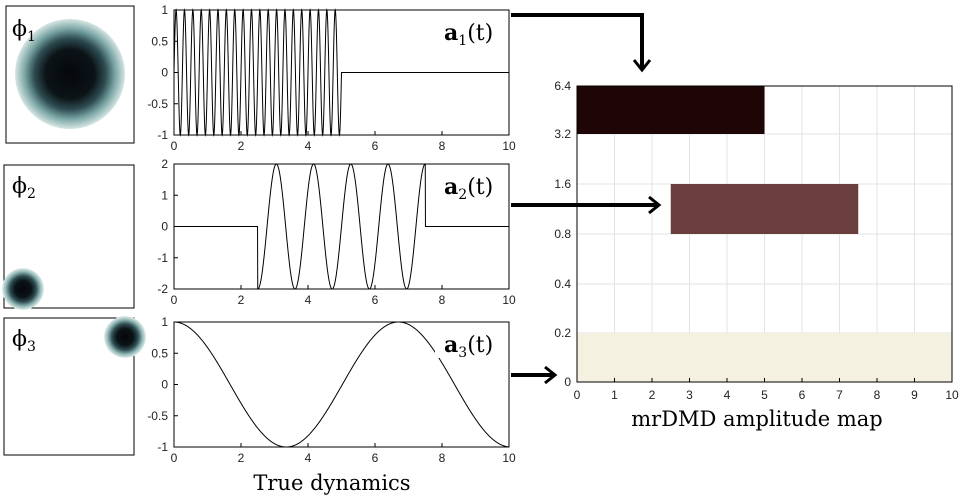 The height and width of the screenshot is (499, 964). I want to click on y-tick-label: 3.2, so click(562, 134).